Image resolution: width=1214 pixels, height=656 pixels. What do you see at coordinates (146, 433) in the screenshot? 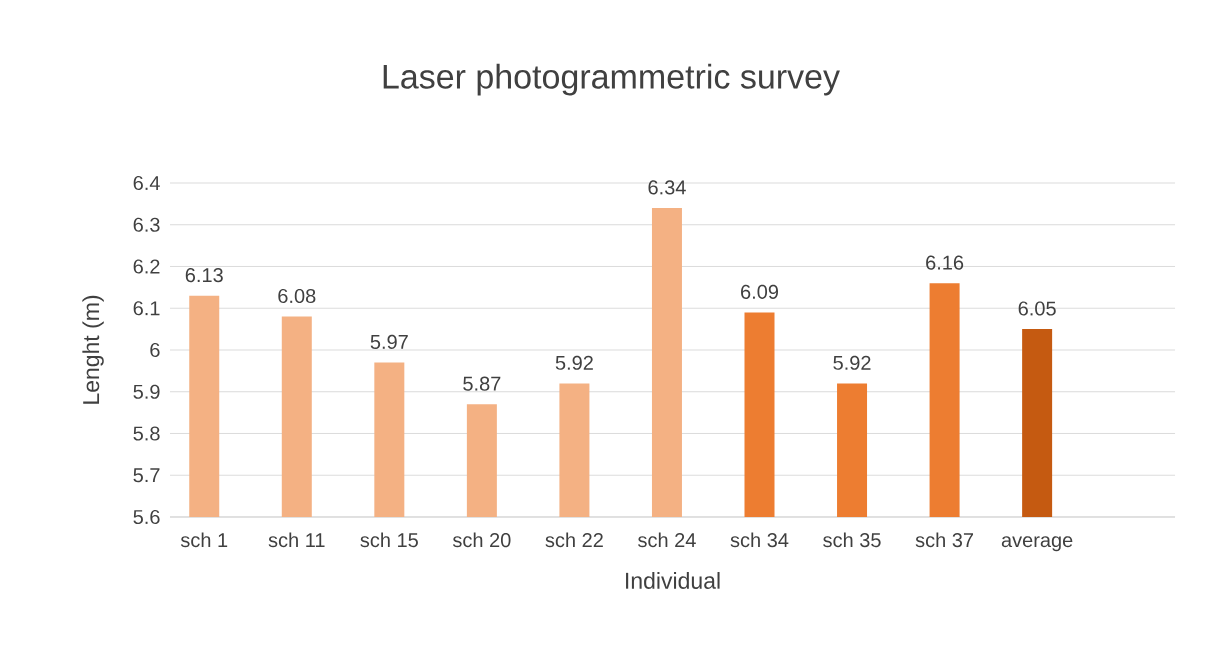
I see `y-tick-label: 5.8` at bounding box center [146, 433].